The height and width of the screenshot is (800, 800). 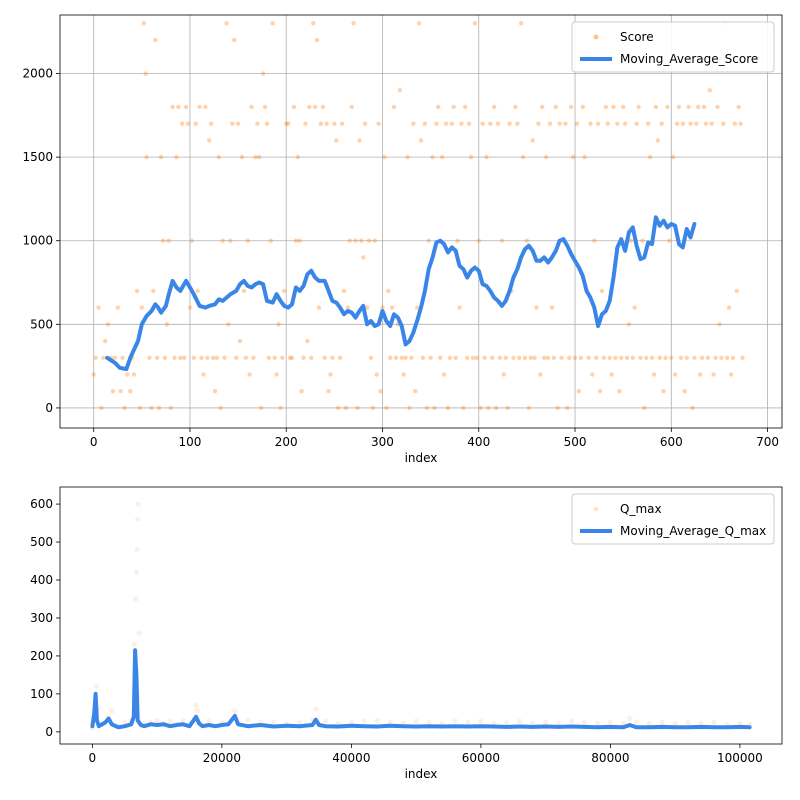 What do you see at coordinates (671, 442) in the screenshot?
I see `x-tick-label: 600` at bounding box center [671, 442].